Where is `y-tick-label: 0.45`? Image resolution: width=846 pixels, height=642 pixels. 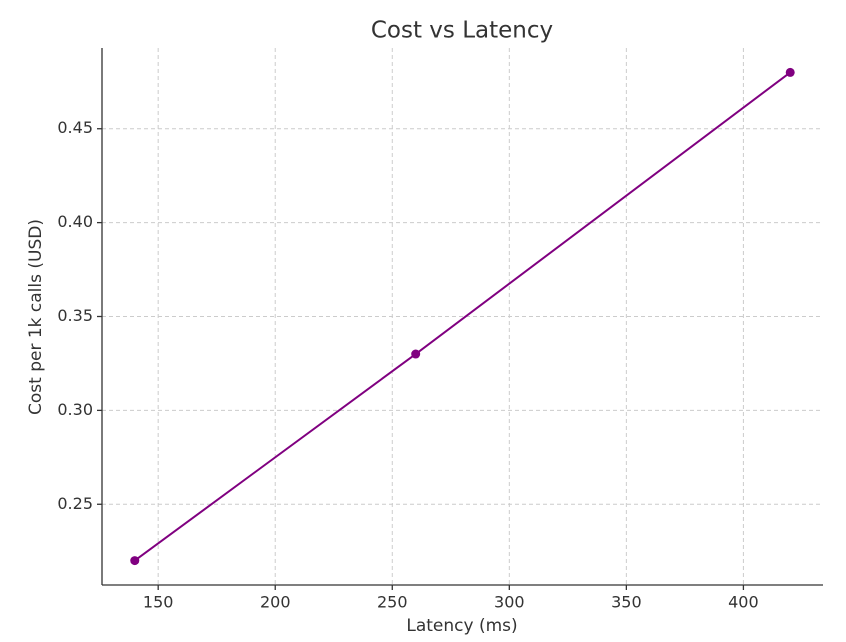 y-tick-label: 0.45 is located at coordinates (75, 127).